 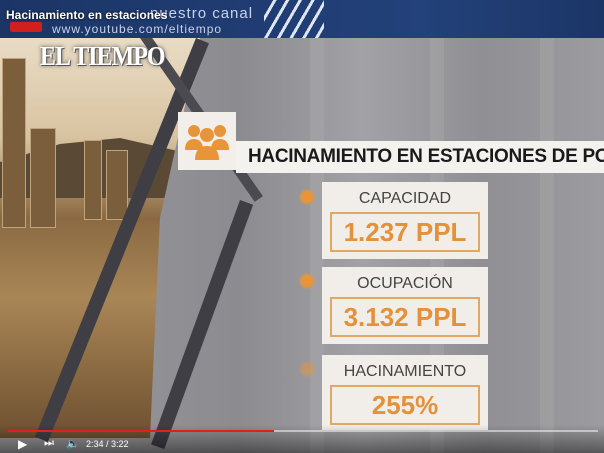 I want to click on stat-label: HACINAMIENTO, so click(x=405, y=371).